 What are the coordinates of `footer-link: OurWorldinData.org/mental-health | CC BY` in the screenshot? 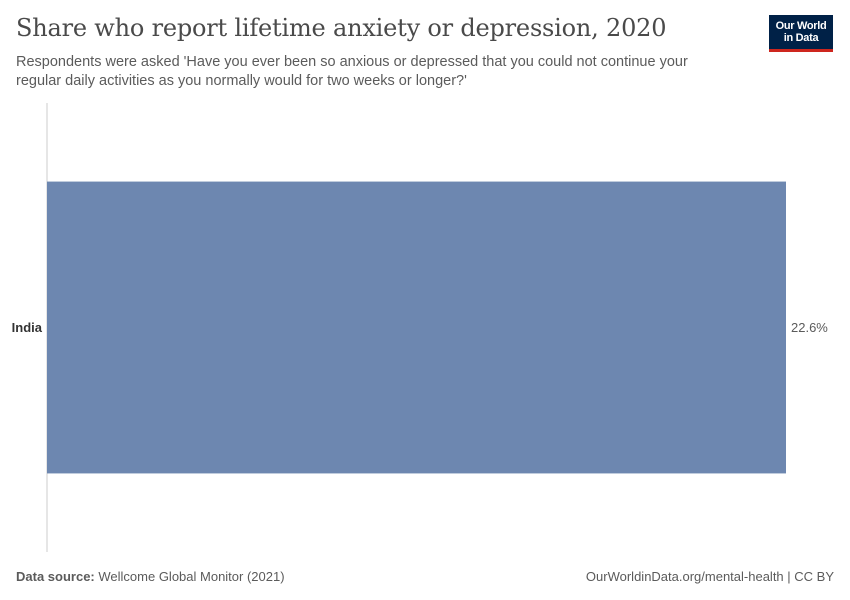 It's located at (709, 576).